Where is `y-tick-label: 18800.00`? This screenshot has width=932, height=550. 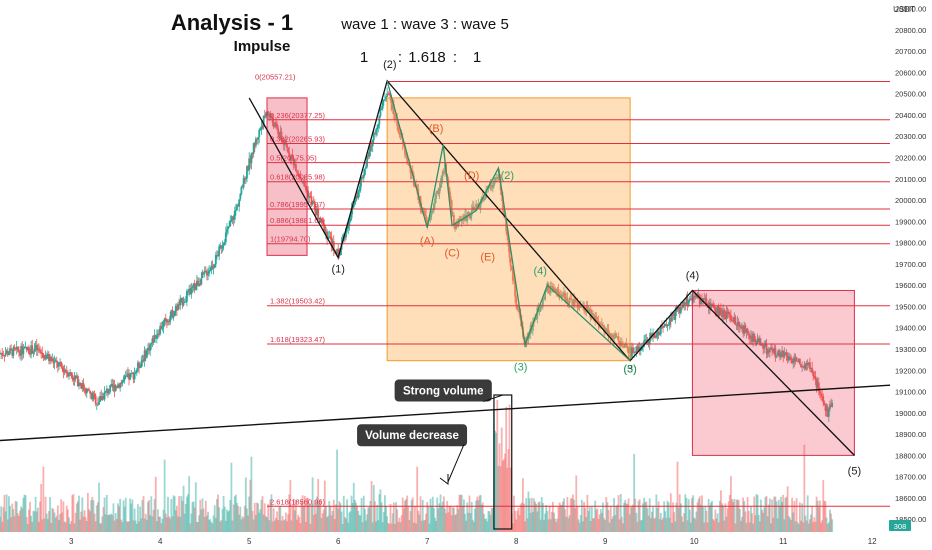
y-tick-label: 18800.00 is located at coordinates (910, 455).